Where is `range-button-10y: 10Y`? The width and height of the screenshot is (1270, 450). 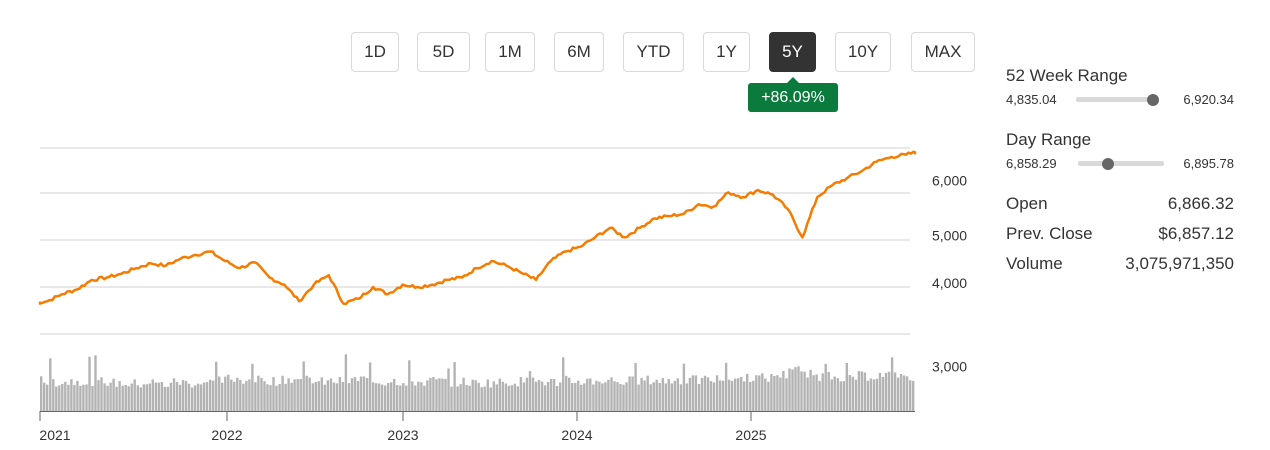 range-button-10y: 10Y is located at coordinates (863, 52).